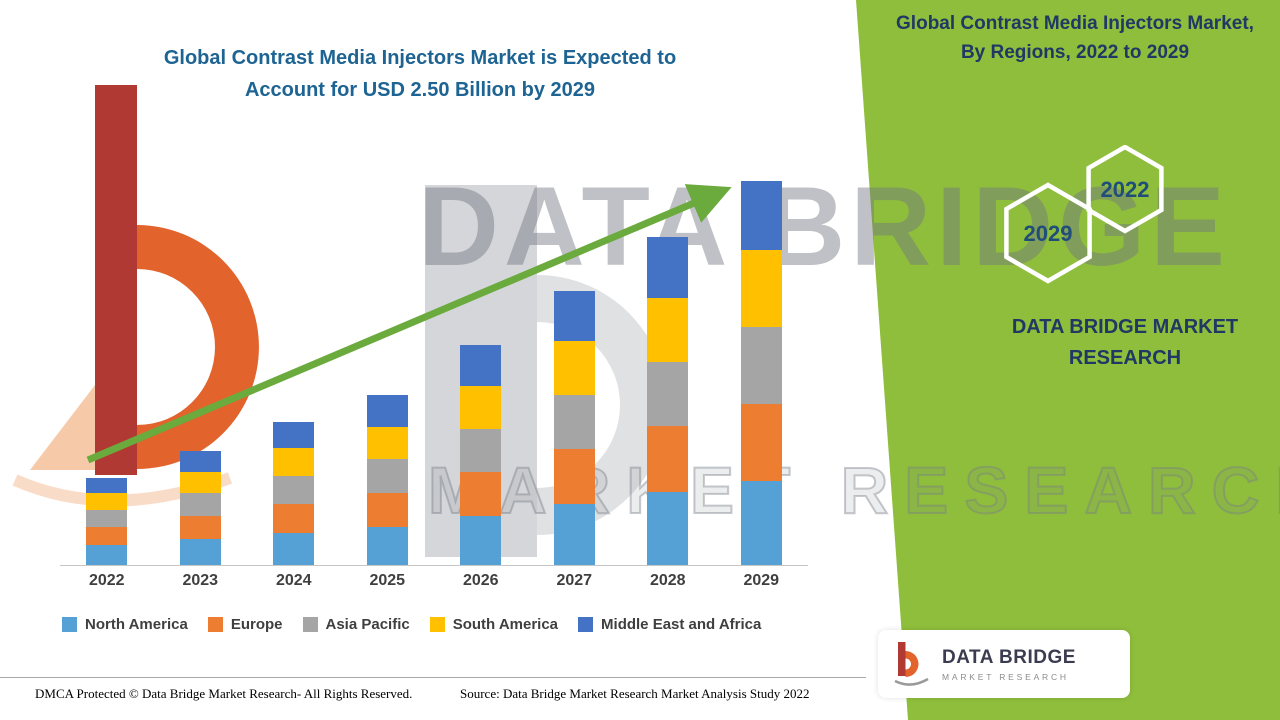 Image resolution: width=1280 pixels, height=720 pixels. I want to click on dbmr-logo-icon, so click(911, 664).